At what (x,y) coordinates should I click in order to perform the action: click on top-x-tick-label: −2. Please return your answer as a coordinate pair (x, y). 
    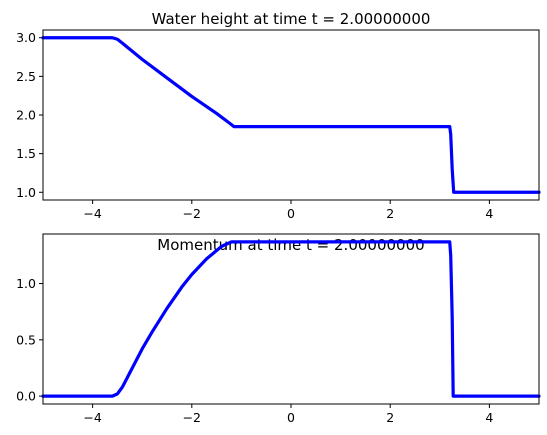
    Looking at the image, I should click on (192, 213).